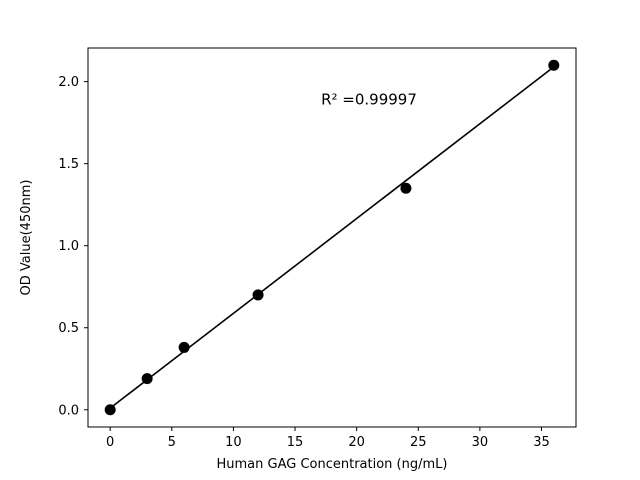 The image size is (640, 480). I want to click on x-axis-tick-label: 0, so click(110, 442).